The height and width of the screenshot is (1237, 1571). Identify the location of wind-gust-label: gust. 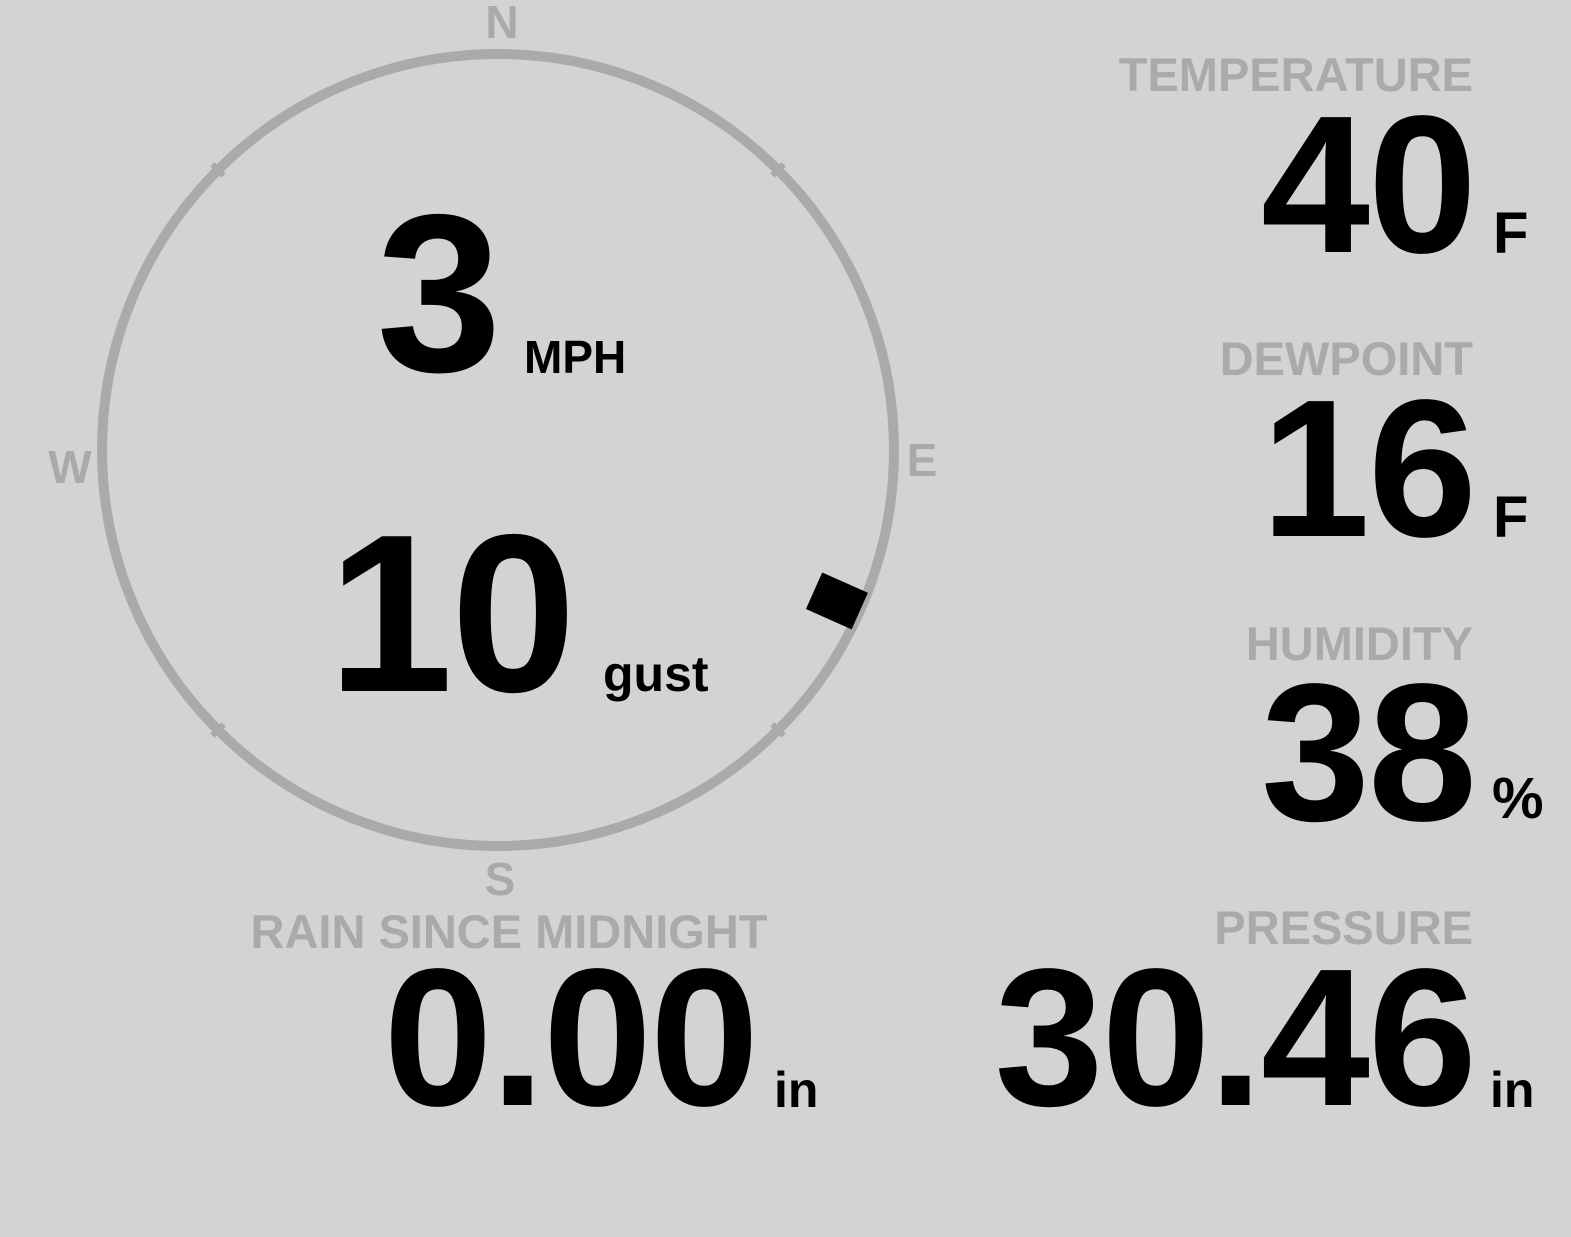
(656, 674).